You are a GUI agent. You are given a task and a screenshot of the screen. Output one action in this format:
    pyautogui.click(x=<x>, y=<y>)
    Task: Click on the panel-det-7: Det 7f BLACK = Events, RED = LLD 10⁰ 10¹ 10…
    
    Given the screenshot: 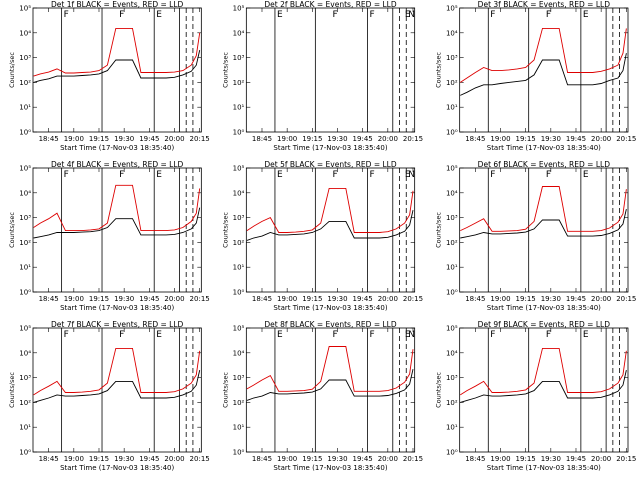 What is the action you would take?
    pyautogui.click(x=109, y=396)
    